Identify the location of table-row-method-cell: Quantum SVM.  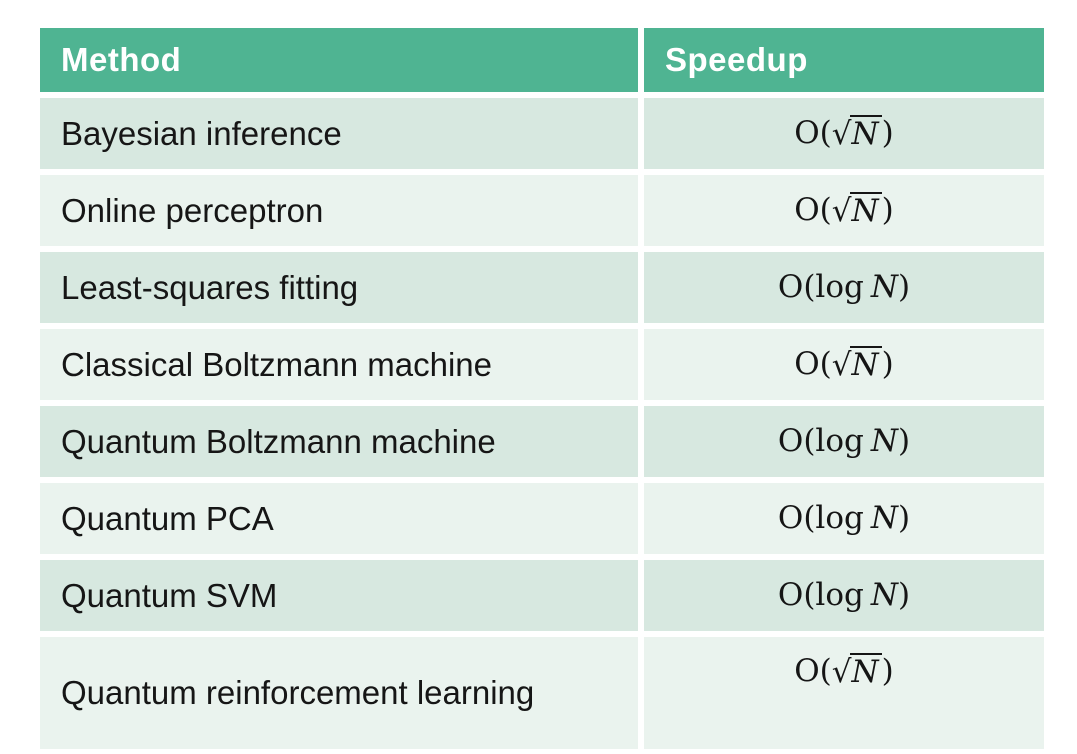
(339, 595).